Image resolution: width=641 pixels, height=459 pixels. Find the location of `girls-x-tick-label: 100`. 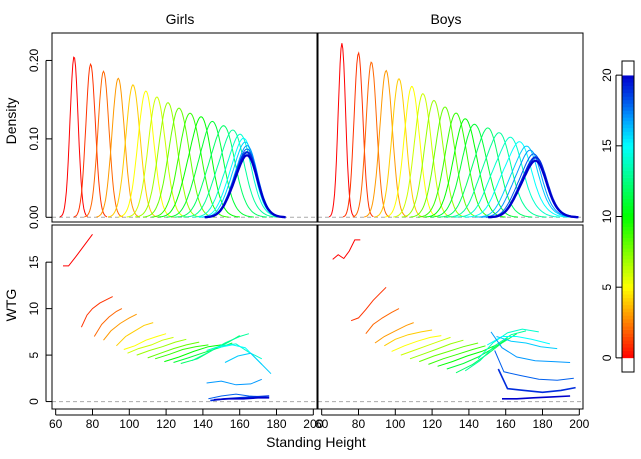

girls-x-tick-label: 100 is located at coordinates (129, 424).